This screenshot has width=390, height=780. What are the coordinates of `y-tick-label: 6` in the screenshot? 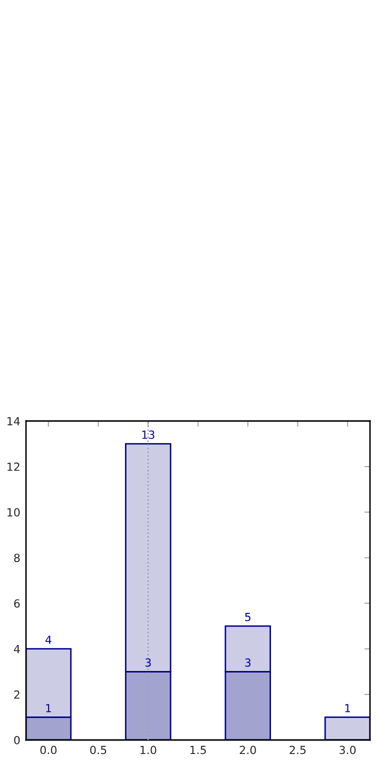 It's located at (17, 603).